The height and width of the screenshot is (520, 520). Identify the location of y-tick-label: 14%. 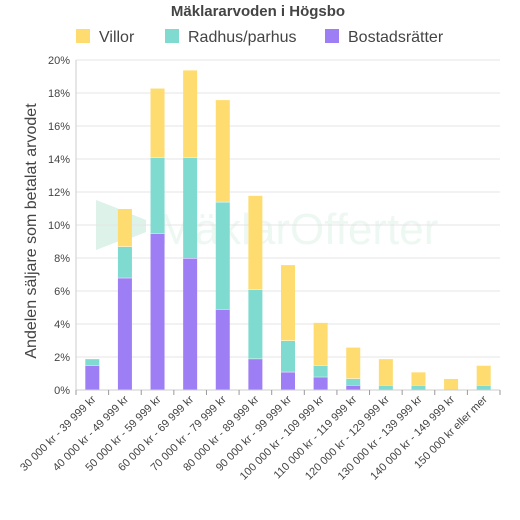
(59, 160).